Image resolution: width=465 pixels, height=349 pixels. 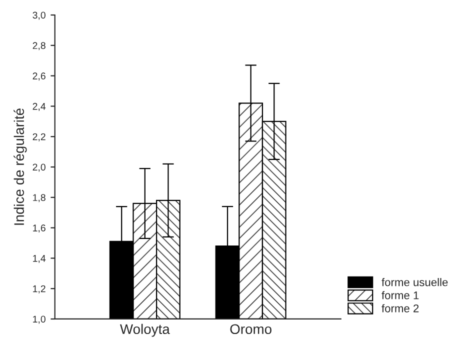 I want to click on y-tick-label: 2,4, so click(x=39, y=106).